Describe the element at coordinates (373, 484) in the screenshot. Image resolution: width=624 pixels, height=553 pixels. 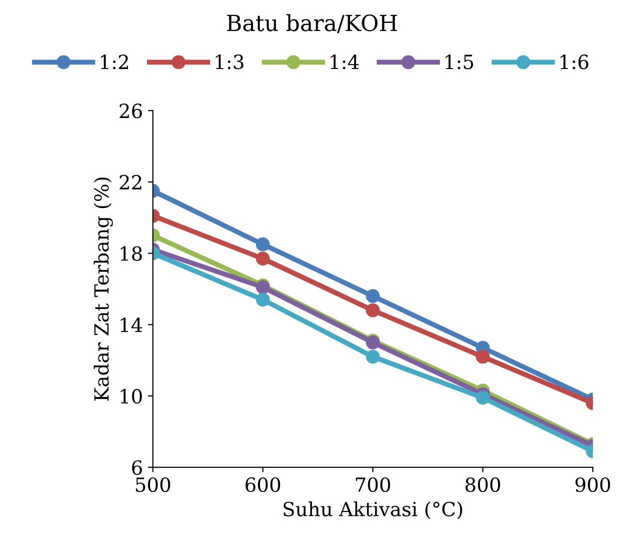
I see `x-tick-label: 700` at that location.